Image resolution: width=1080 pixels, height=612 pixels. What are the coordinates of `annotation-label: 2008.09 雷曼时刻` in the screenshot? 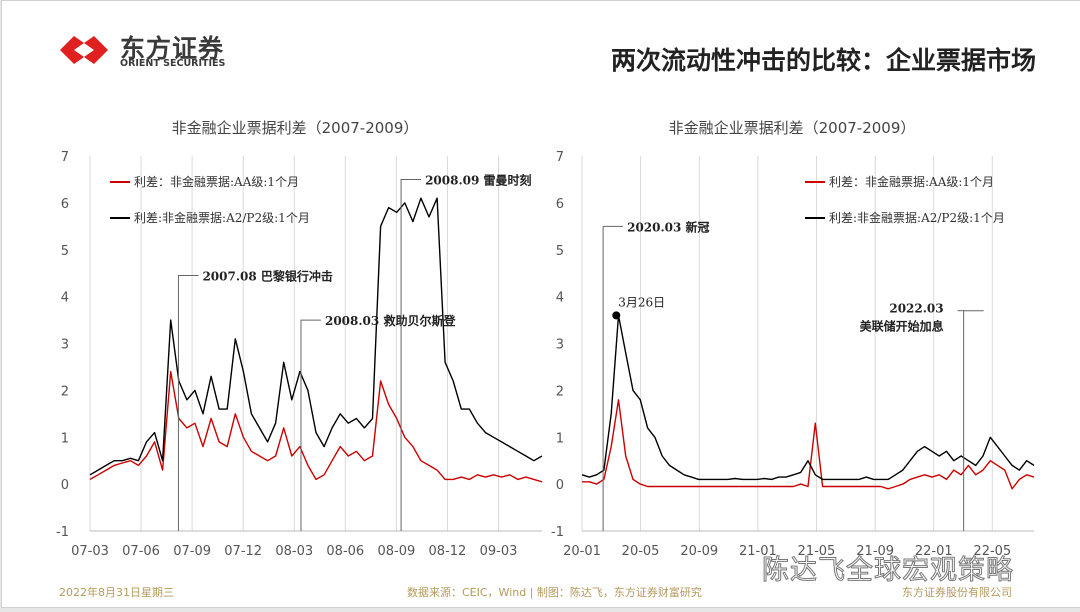 It's located at (478, 179).